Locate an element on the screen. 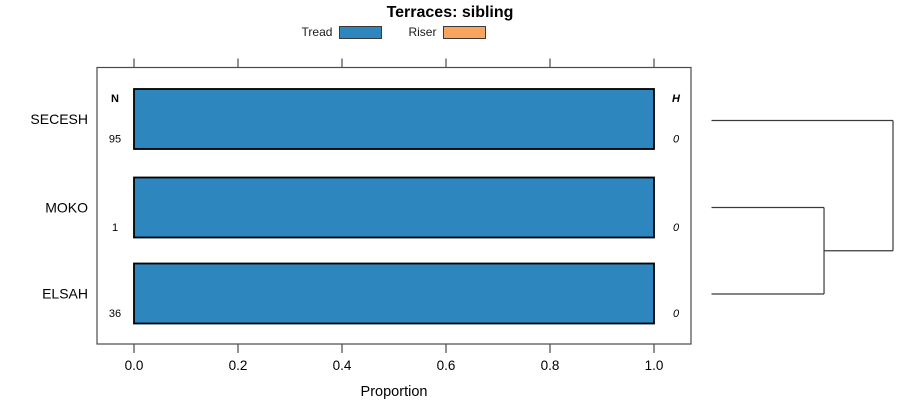 Image resolution: width=900 pixels, height=420 pixels. legend-swatch-riser is located at coordinates (465, 32).